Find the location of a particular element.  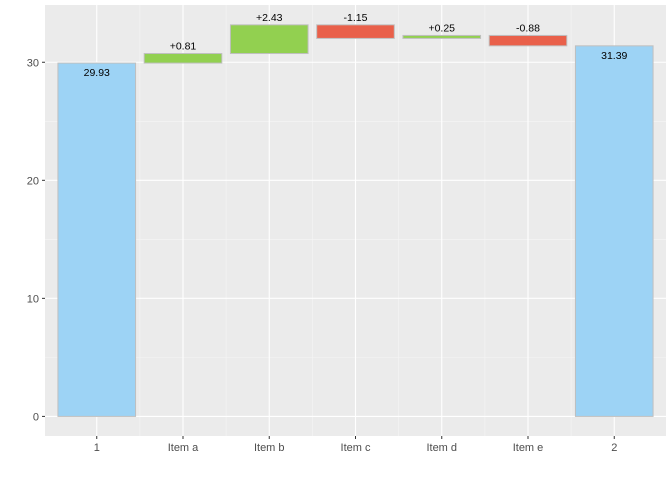

data-label-total: 29.93 is located at coordinates (97, 73).